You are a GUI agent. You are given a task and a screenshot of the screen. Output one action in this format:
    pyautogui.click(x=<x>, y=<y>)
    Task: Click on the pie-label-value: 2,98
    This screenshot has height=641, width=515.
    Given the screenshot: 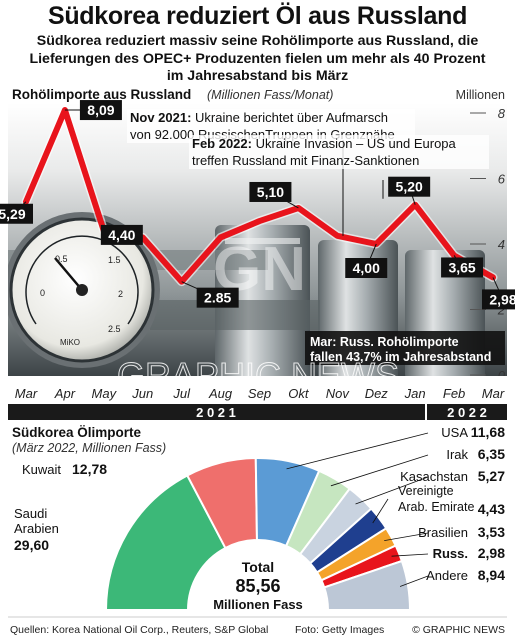 What is the action you would take?
    pyautogui.click(x=491, y=553)
    